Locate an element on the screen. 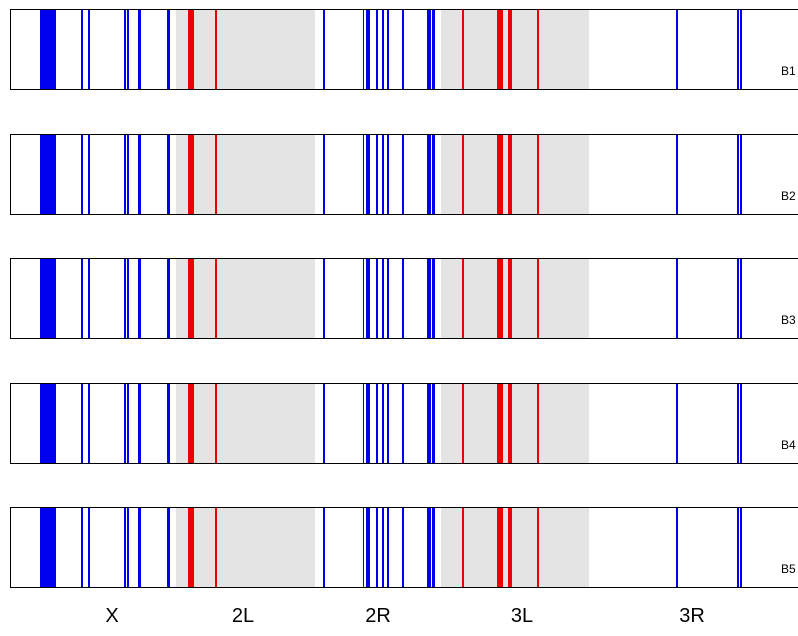  chromosome-label: 2R is located at coordinates (378, 616).